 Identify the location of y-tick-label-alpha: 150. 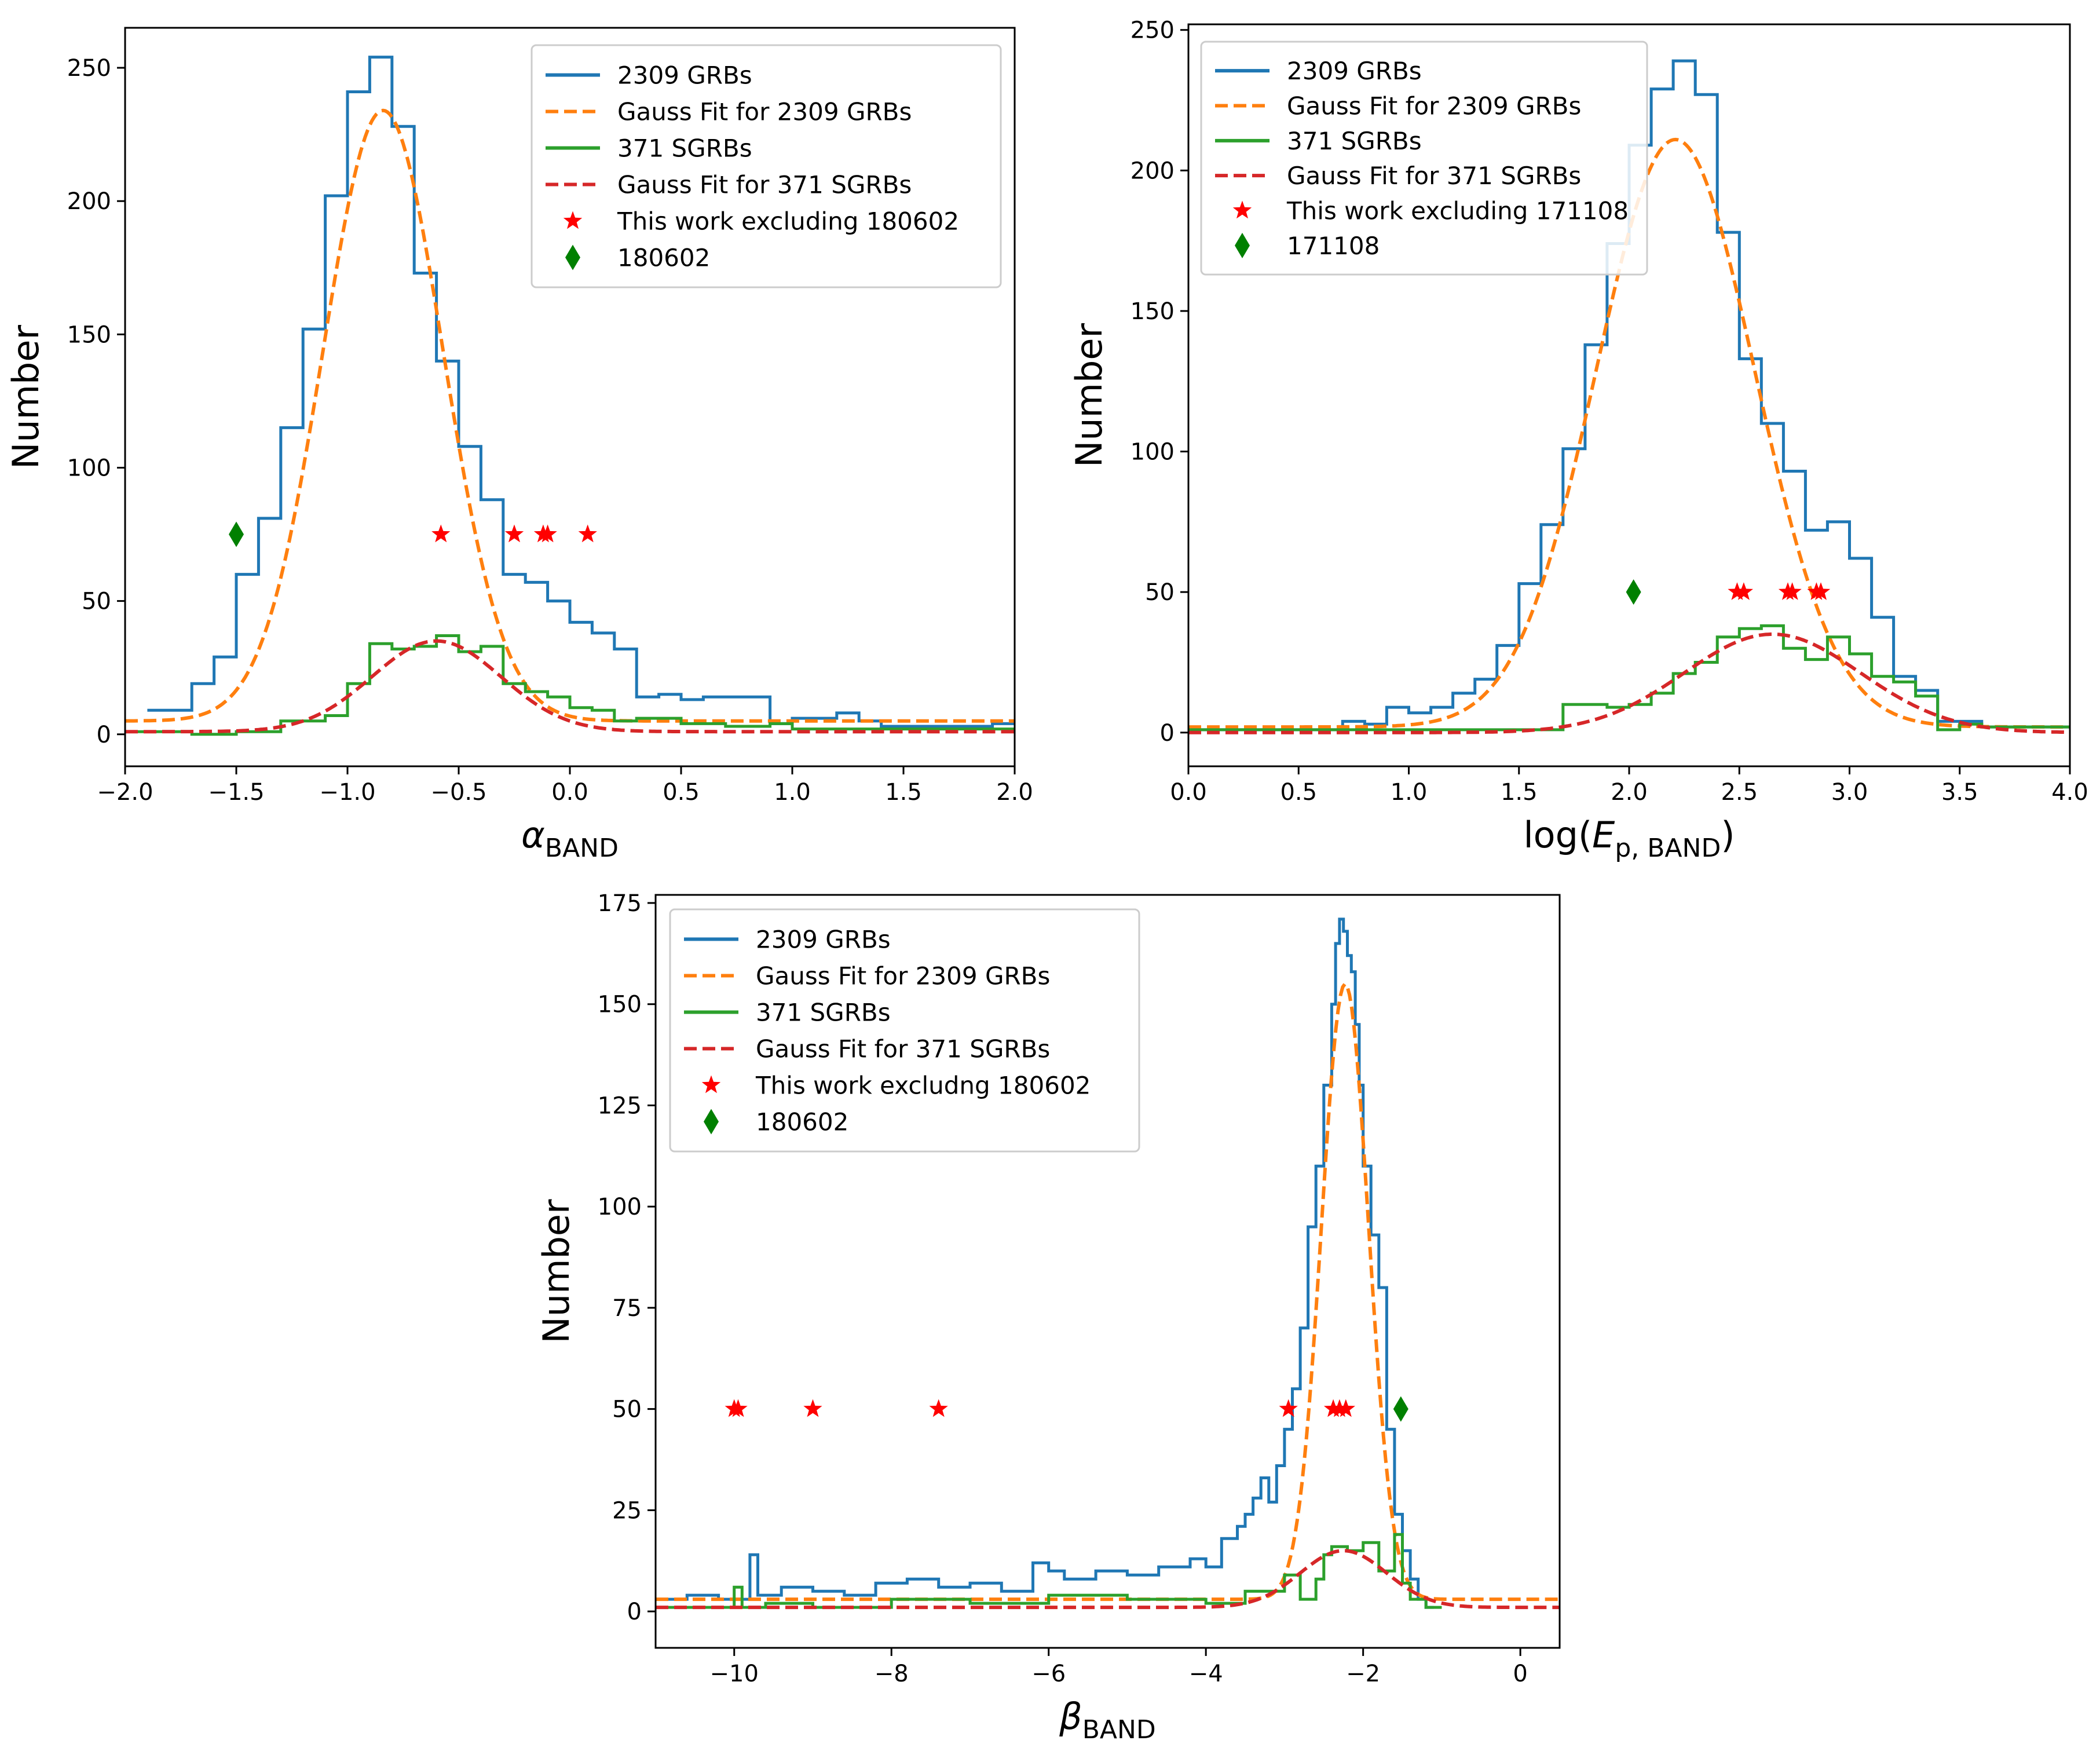
(89, 334).